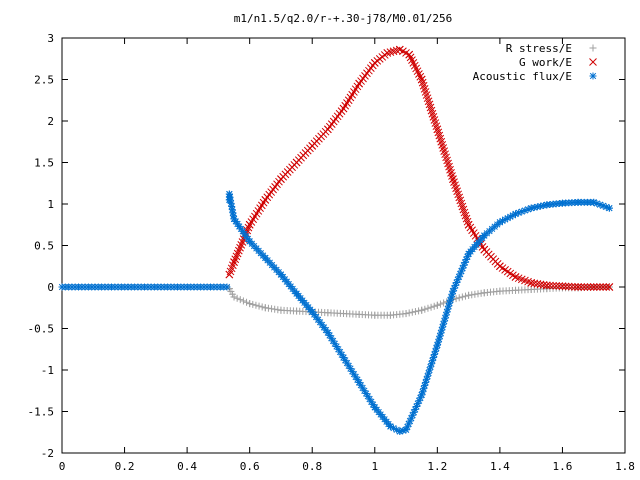 The image size is (640, 480). I want to click on y-tick-label: 0.5, so click(44, 246).